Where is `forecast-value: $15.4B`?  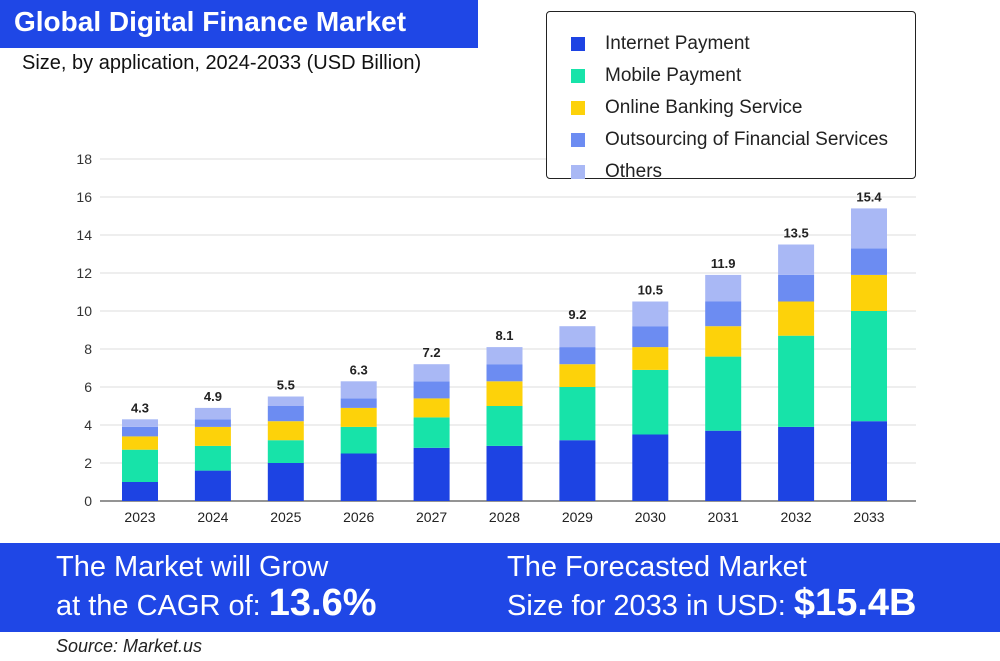
forecast-value: $15.4B is located at coordinates (855, 603).